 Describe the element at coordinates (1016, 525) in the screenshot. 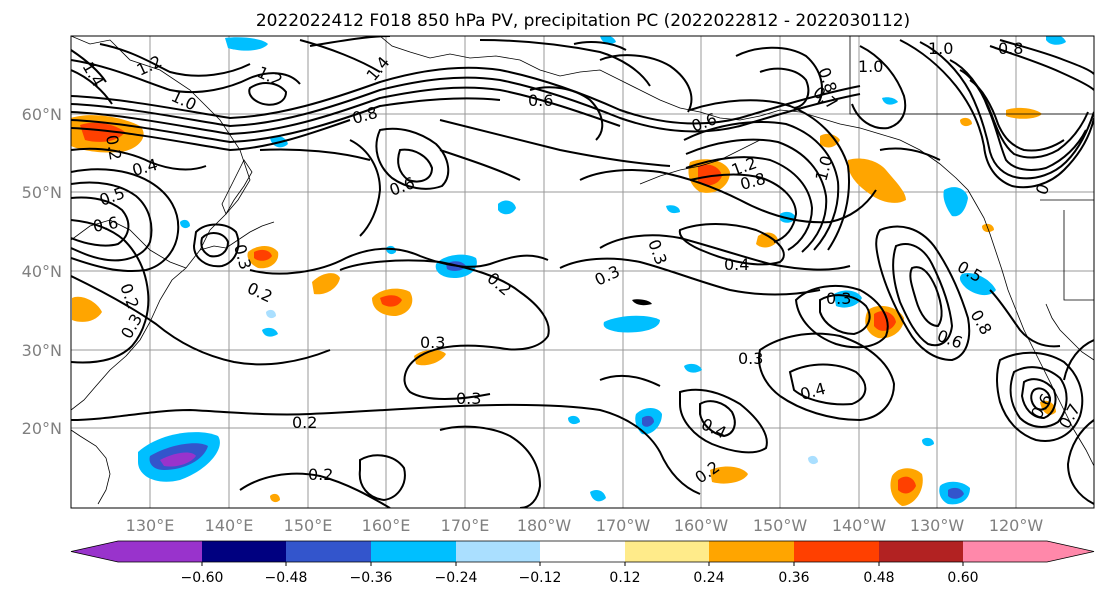

I see `lon-tick-label: 120°W` at that location.